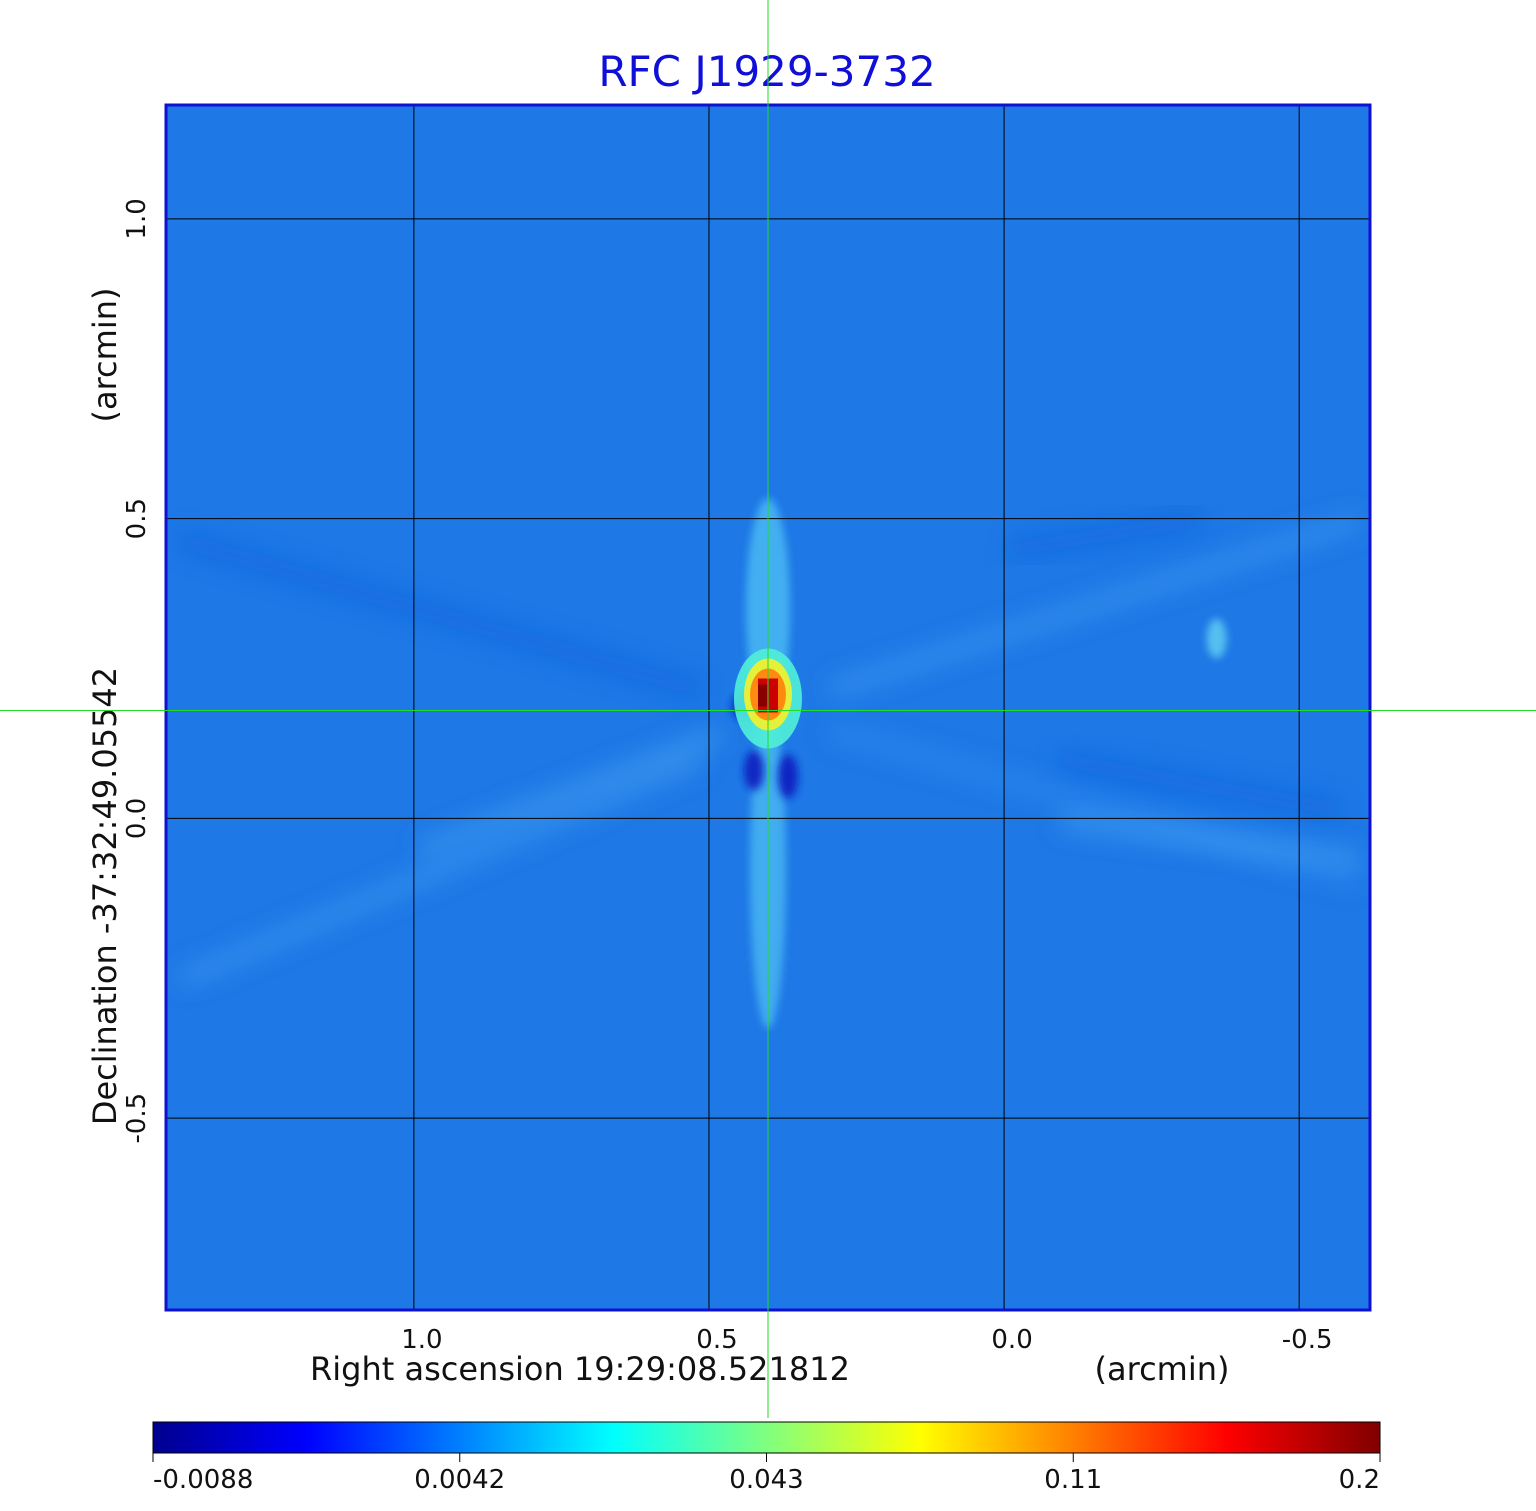  Describe the element at coordinates (1162, 1369) in the screenshot. I see `x-axis-unit: (arcmin)` at that location.